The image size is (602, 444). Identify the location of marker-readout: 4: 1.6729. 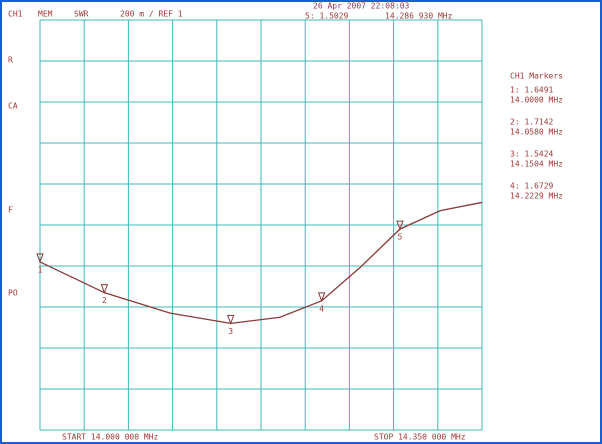
(532, 186).